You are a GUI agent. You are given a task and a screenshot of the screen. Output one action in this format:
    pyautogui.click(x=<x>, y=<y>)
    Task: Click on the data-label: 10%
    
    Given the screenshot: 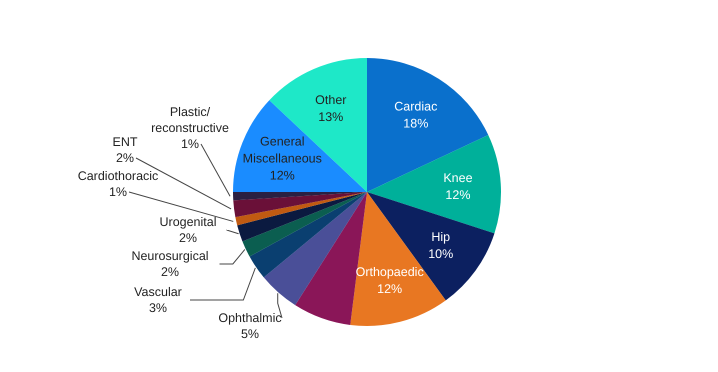 What is the action you would take?
    pyautogui.click(x=441, y=254)
    